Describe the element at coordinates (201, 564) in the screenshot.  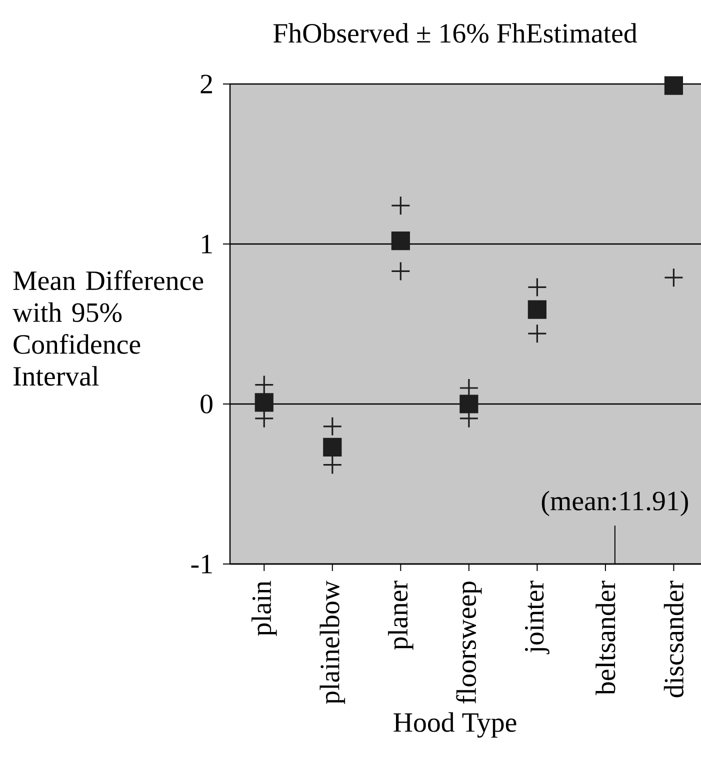
I see `y-tick-label: -1` at that location.